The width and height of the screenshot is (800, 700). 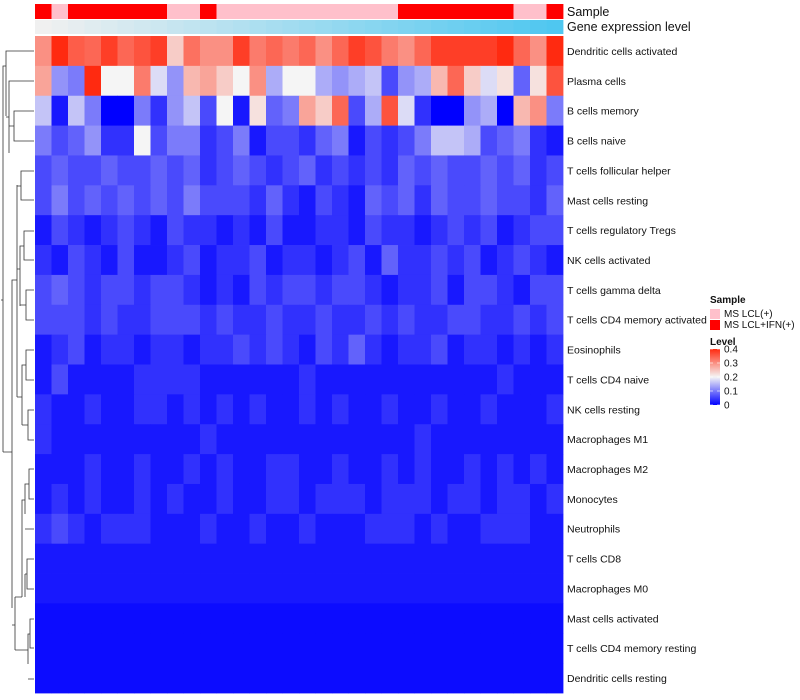 What do you see at coordinates (613, 619) in the screenshot?
I see `row-label: Mast cells activated` at bounding box center [613, 619].